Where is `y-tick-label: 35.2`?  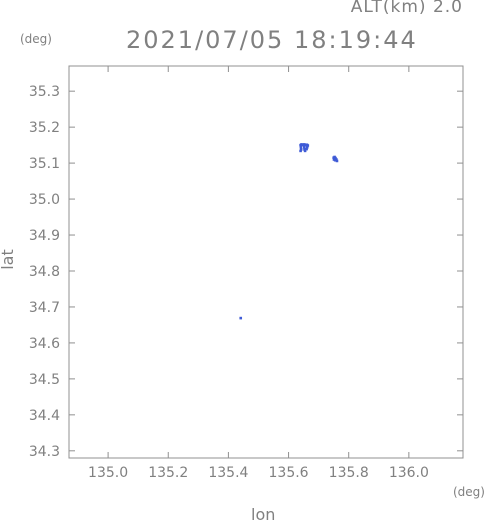
y-tick-label: 35.2 is located at coordinates (44, 128).